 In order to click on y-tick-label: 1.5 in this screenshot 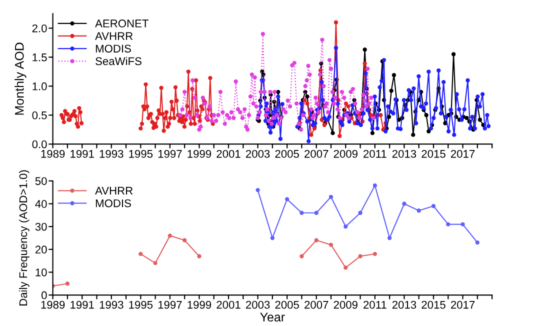, I will do `click(39, 58)`.